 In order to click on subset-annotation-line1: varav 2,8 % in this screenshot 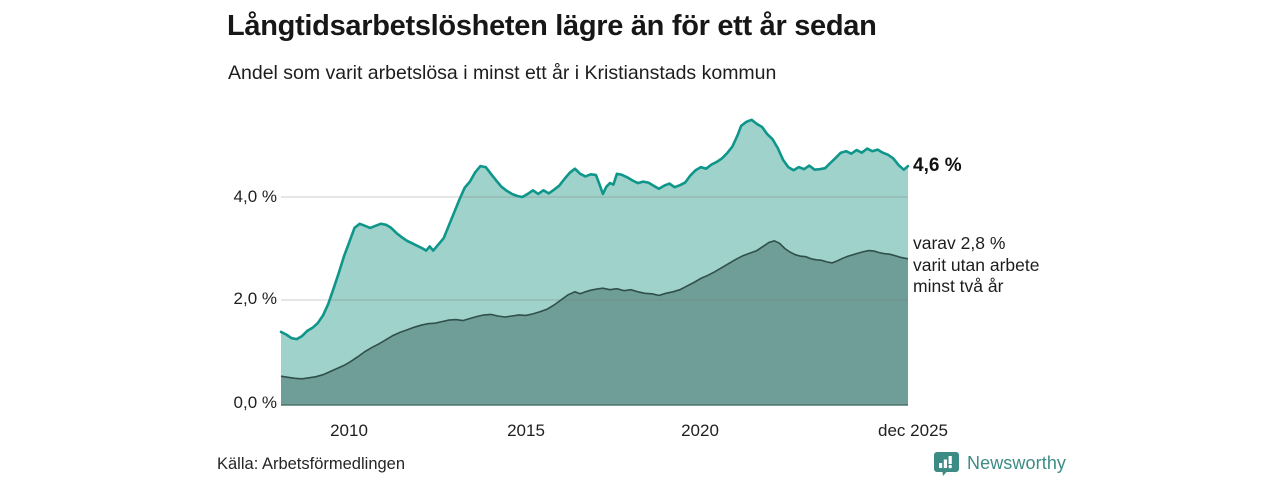, I will do `click(959, 243)`.